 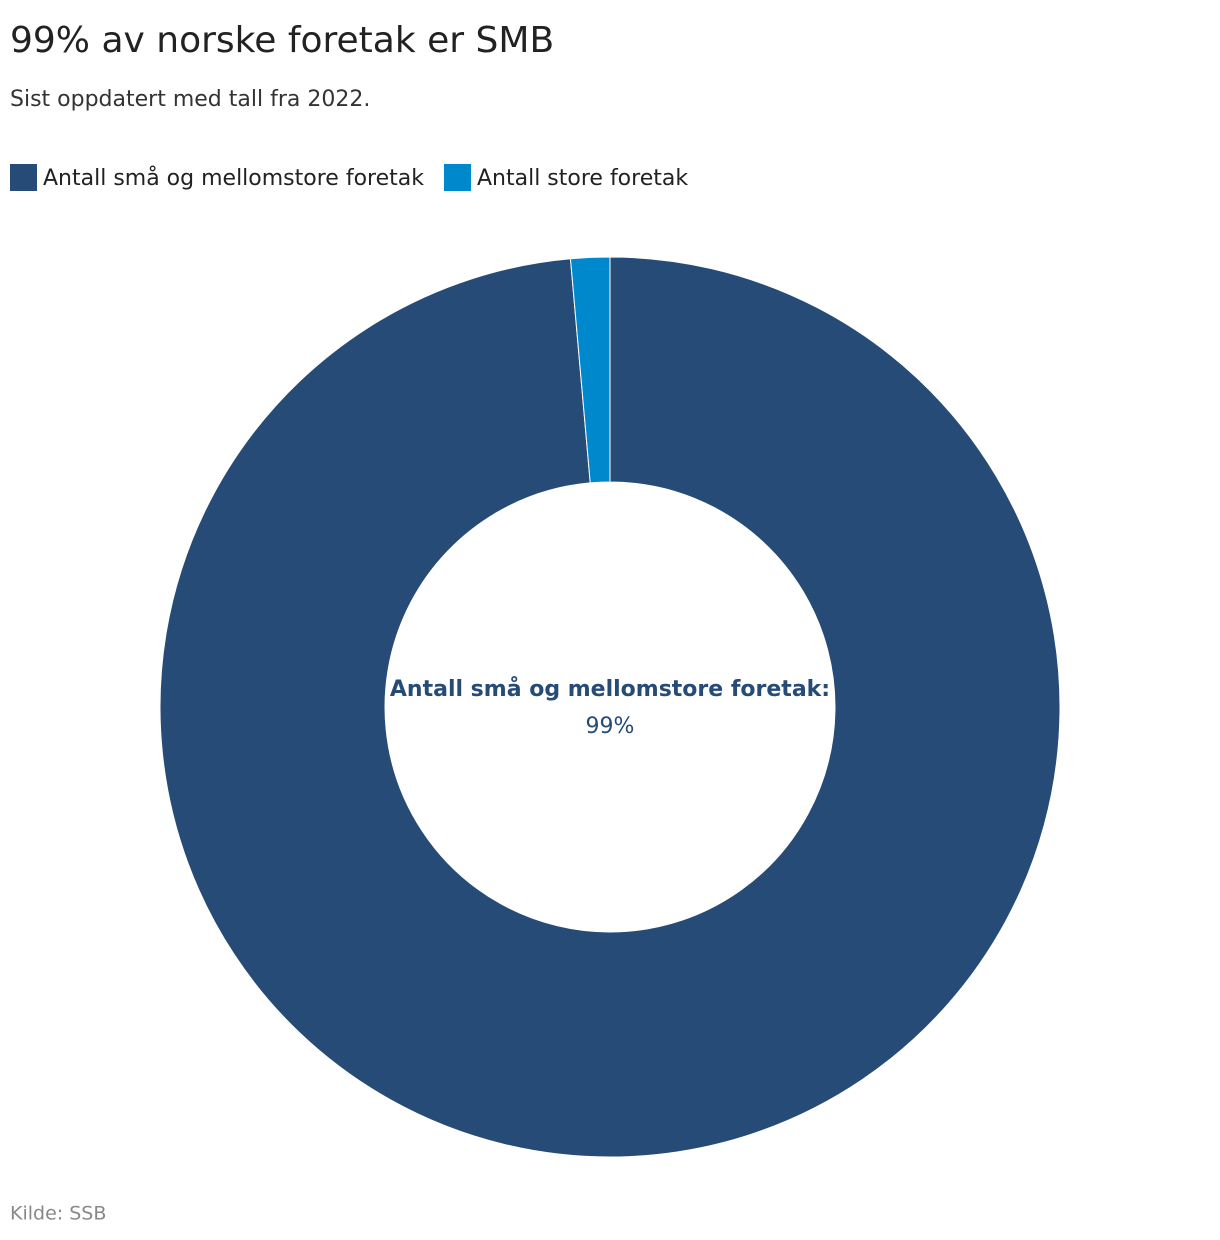 I want to click on donut-slice, so click(x=590, y=370).